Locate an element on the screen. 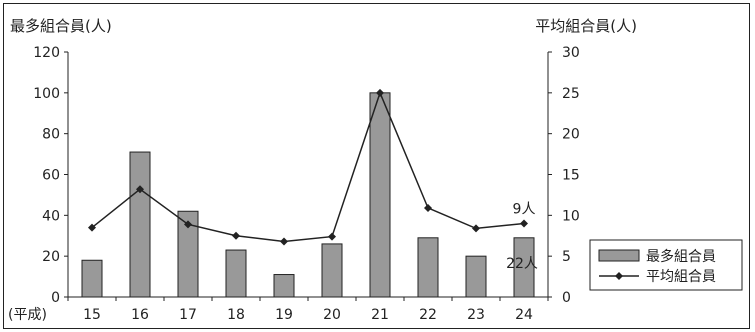 The height and width of the screenshot is (332, 755). y-right-tick-label: 25 is located at coordinates (571, 94).